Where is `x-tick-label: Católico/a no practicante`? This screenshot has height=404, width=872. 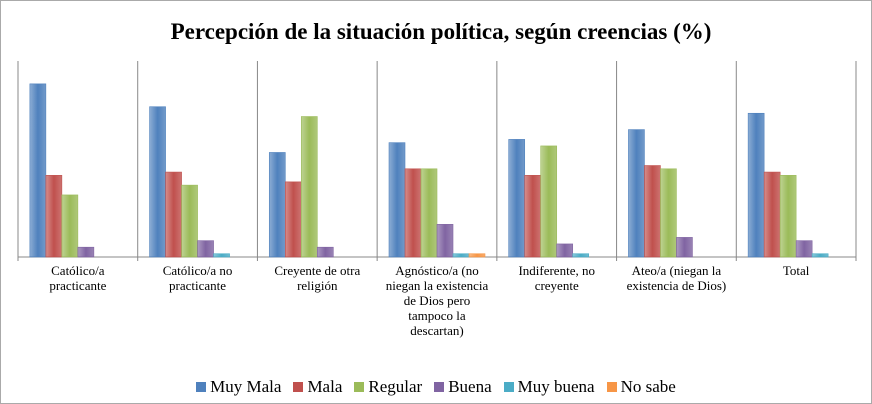 x-tick-label: Católico/a no practicante is located at coordinates (197, 278).